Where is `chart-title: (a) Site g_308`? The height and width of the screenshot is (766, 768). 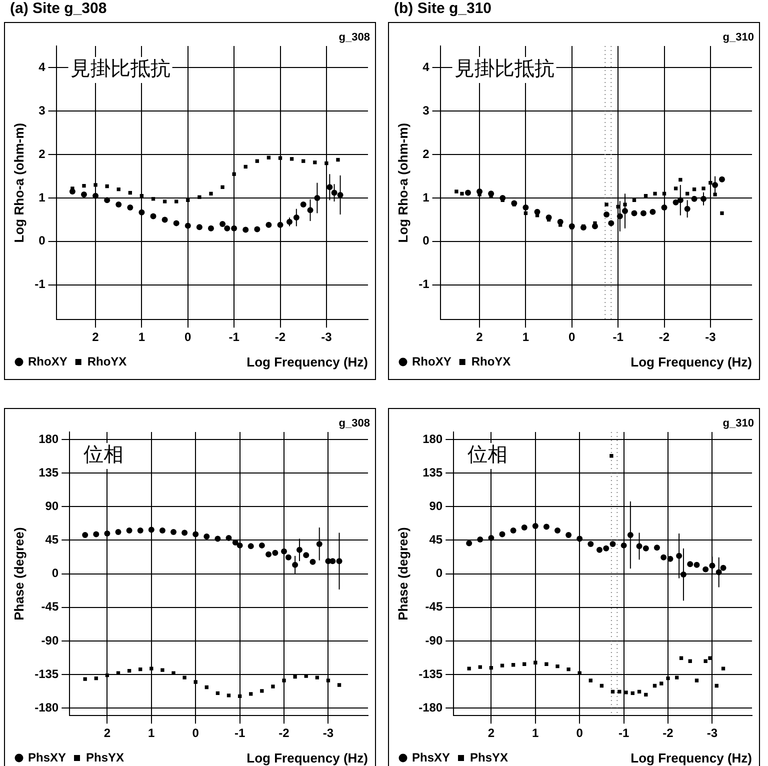 chart-title: (a) Site g_308 is located at coordinates (58, 8).